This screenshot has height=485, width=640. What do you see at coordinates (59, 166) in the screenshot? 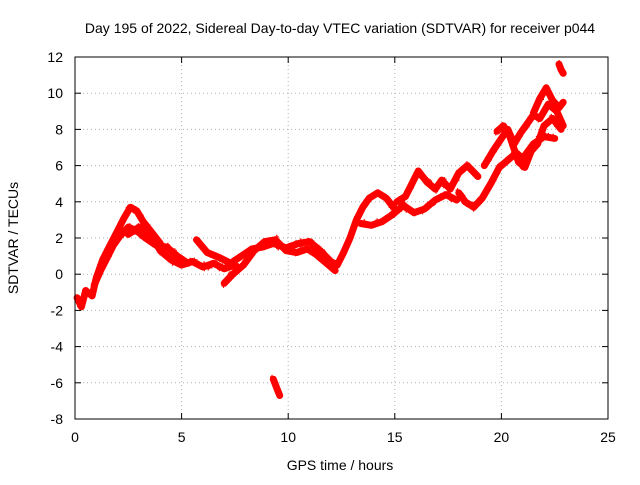
I see `y-tick-label: 6` at bounding box center [59, 166].